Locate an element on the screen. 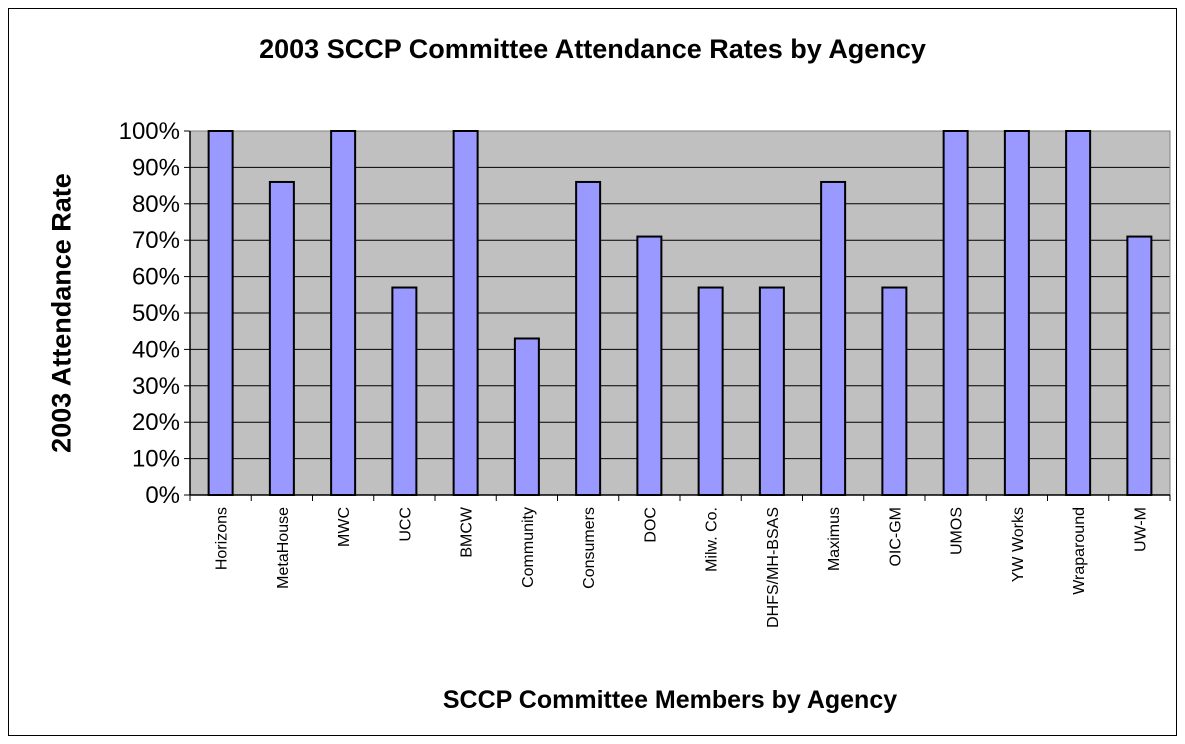 Image resolution: width=1185 pixels, height=744 pixels. bar-bmcw is located at coordinates (465, 313).